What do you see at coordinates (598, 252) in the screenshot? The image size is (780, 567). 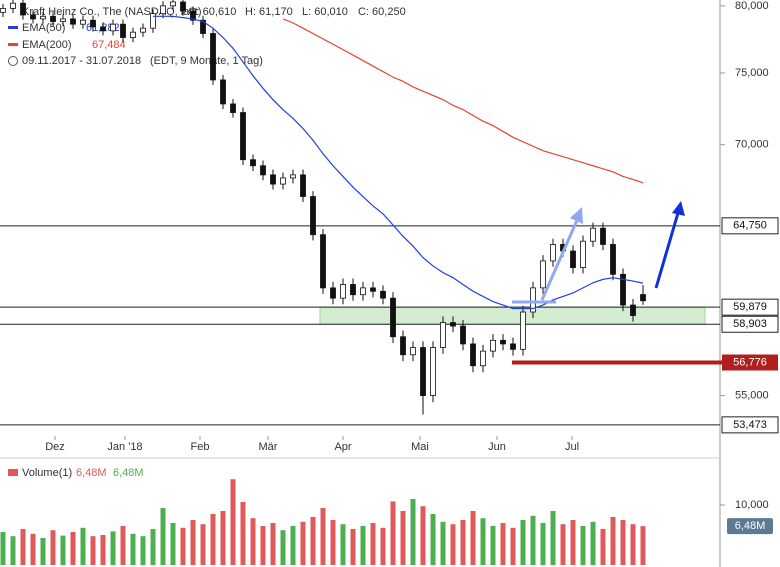 I see `arrows` at bounding box center [598, 252].